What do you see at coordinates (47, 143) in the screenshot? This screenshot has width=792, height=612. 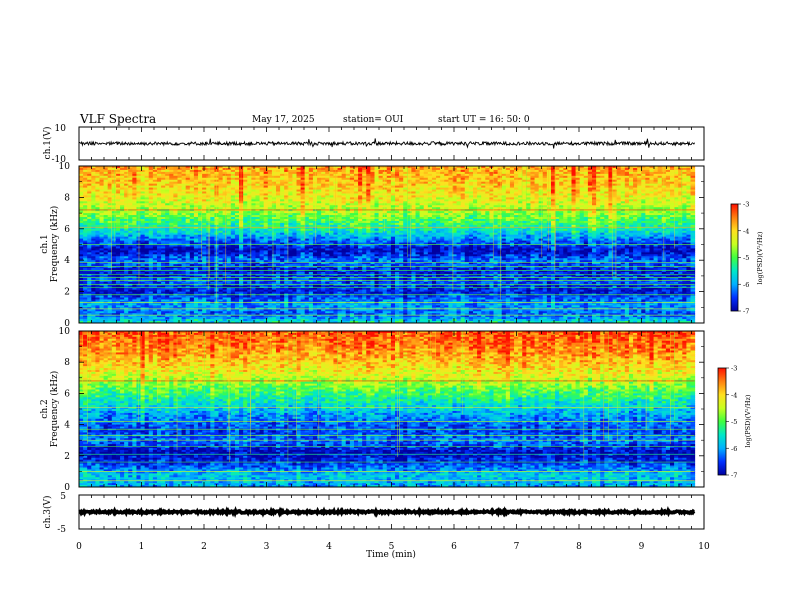 I see `ch1-ylabel: ch.1(V)` at bounding box center [47, 143].